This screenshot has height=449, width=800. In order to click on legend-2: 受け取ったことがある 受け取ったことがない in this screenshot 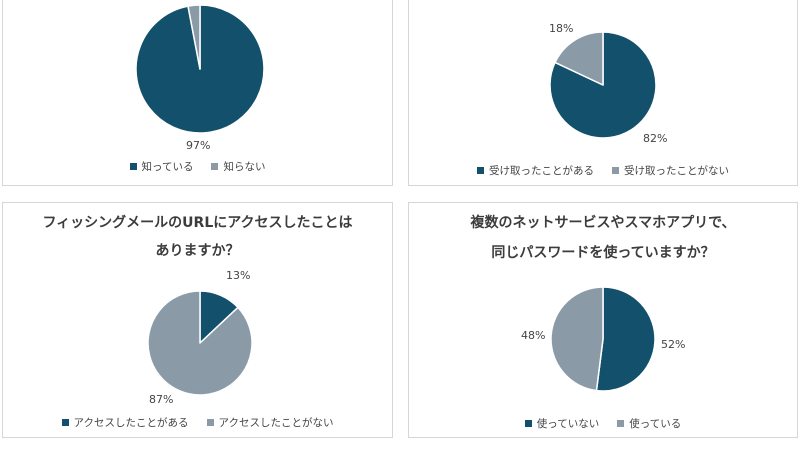, I will do `click(603, 170)`.